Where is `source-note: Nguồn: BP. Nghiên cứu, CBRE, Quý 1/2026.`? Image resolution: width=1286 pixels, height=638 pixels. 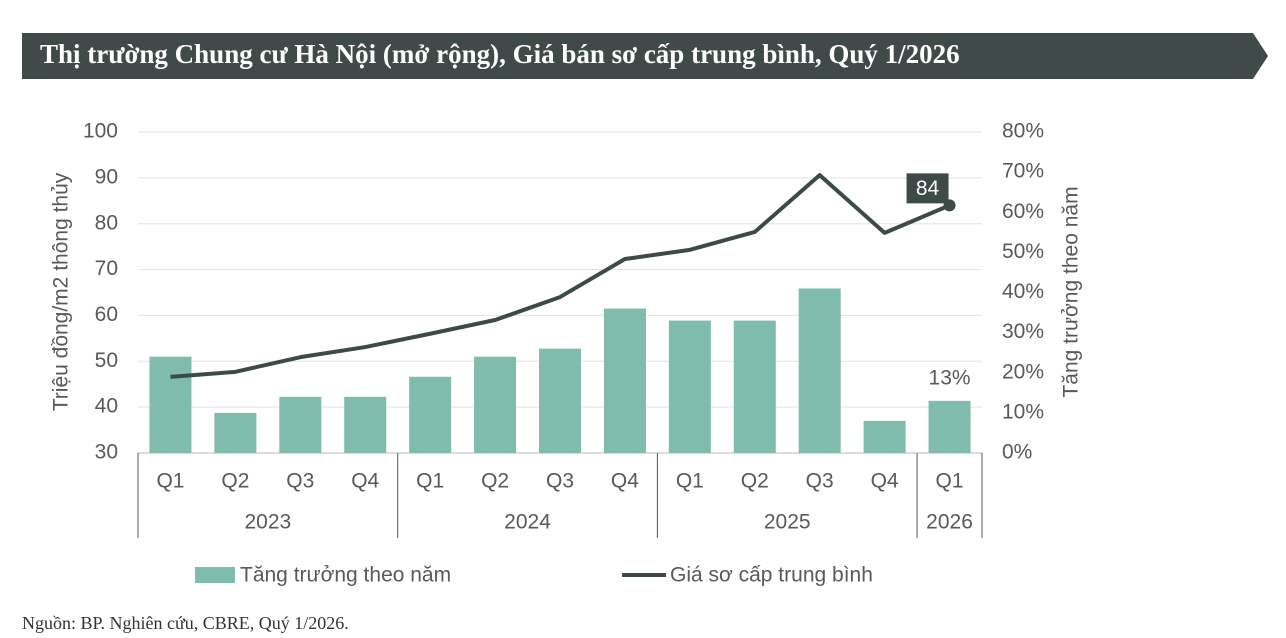
source-note: Nguồn: BP. Nghiên cứu, CBRE, Quý 1/2026. is located at coordinates (185, 623).